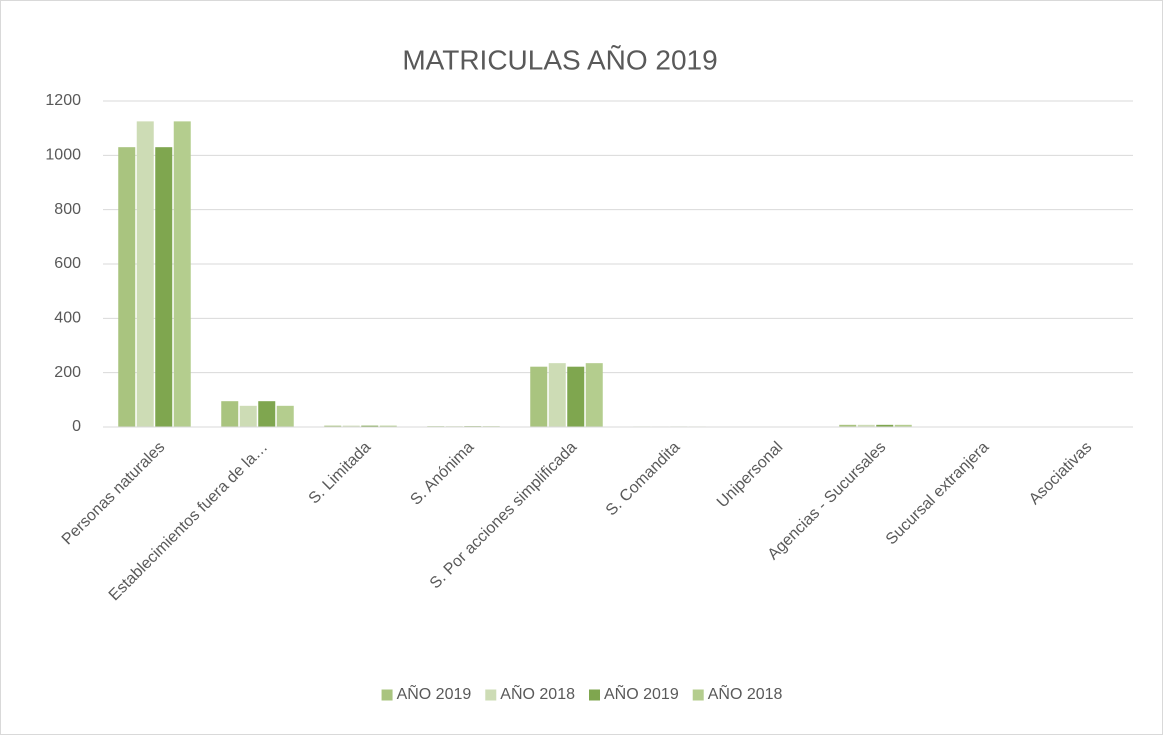 The width and height of the screenshot is (1163, 735). I want to click on y-tick-label: 600, so click(67, 263).